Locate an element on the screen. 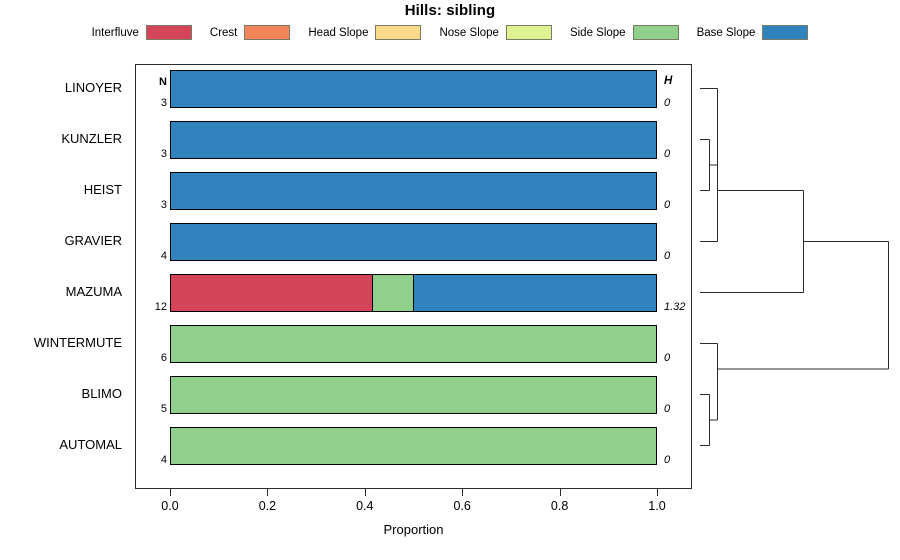 The height and width of the screenshot is (560, 900). x-axis: 0.0 0.2 0.4 0.6 0.8 1.0 is located at coordinates (413, 514).